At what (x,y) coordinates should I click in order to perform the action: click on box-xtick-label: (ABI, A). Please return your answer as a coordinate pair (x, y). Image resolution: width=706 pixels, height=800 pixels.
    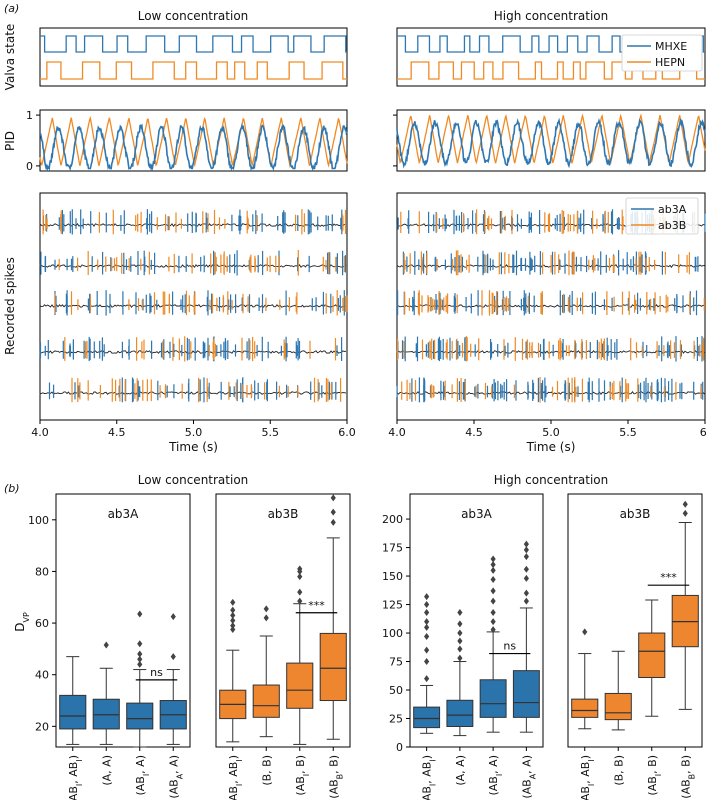
    Looking at the image, I should click on (142, 775).